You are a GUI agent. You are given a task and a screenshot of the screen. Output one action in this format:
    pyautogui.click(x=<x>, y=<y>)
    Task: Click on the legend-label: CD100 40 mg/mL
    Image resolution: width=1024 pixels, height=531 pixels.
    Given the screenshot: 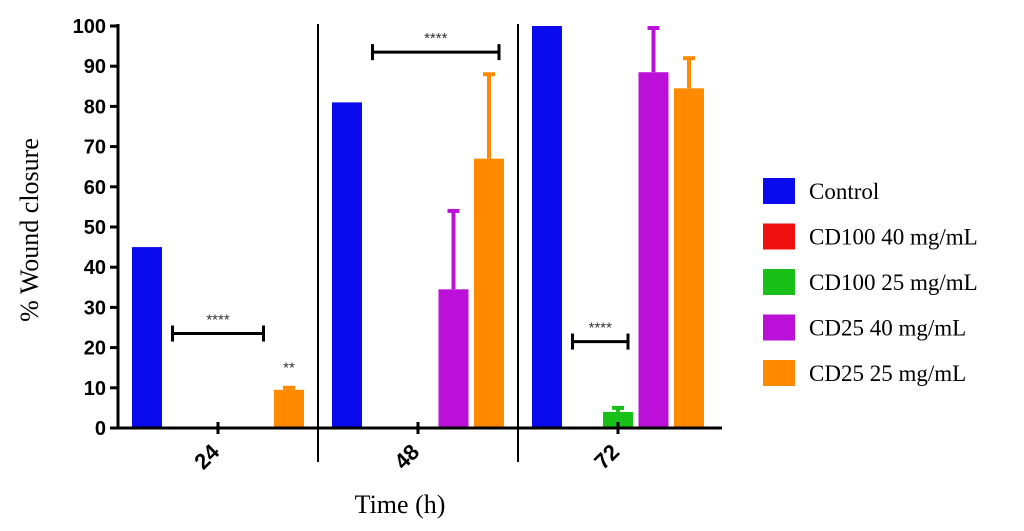 What is the action you would take?
    pyautogui.click(x=893, y=237)
    